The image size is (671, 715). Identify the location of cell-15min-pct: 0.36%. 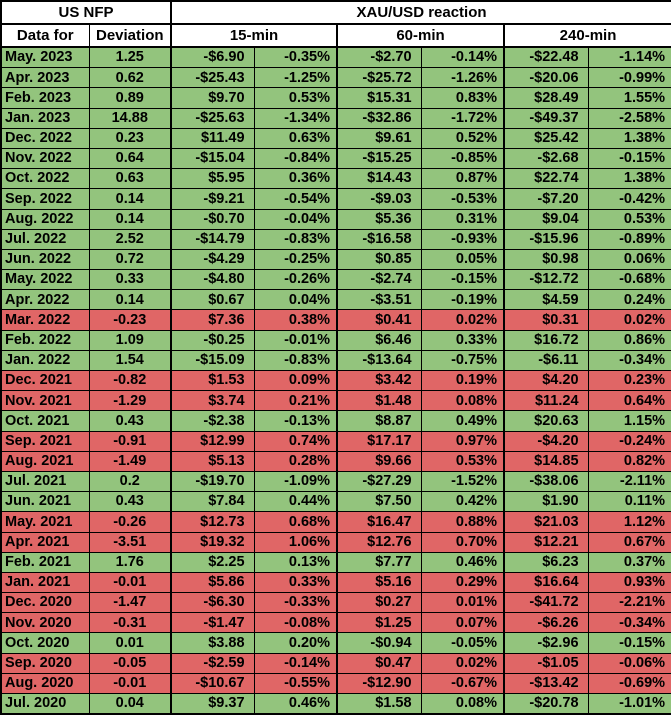
(295, 179).